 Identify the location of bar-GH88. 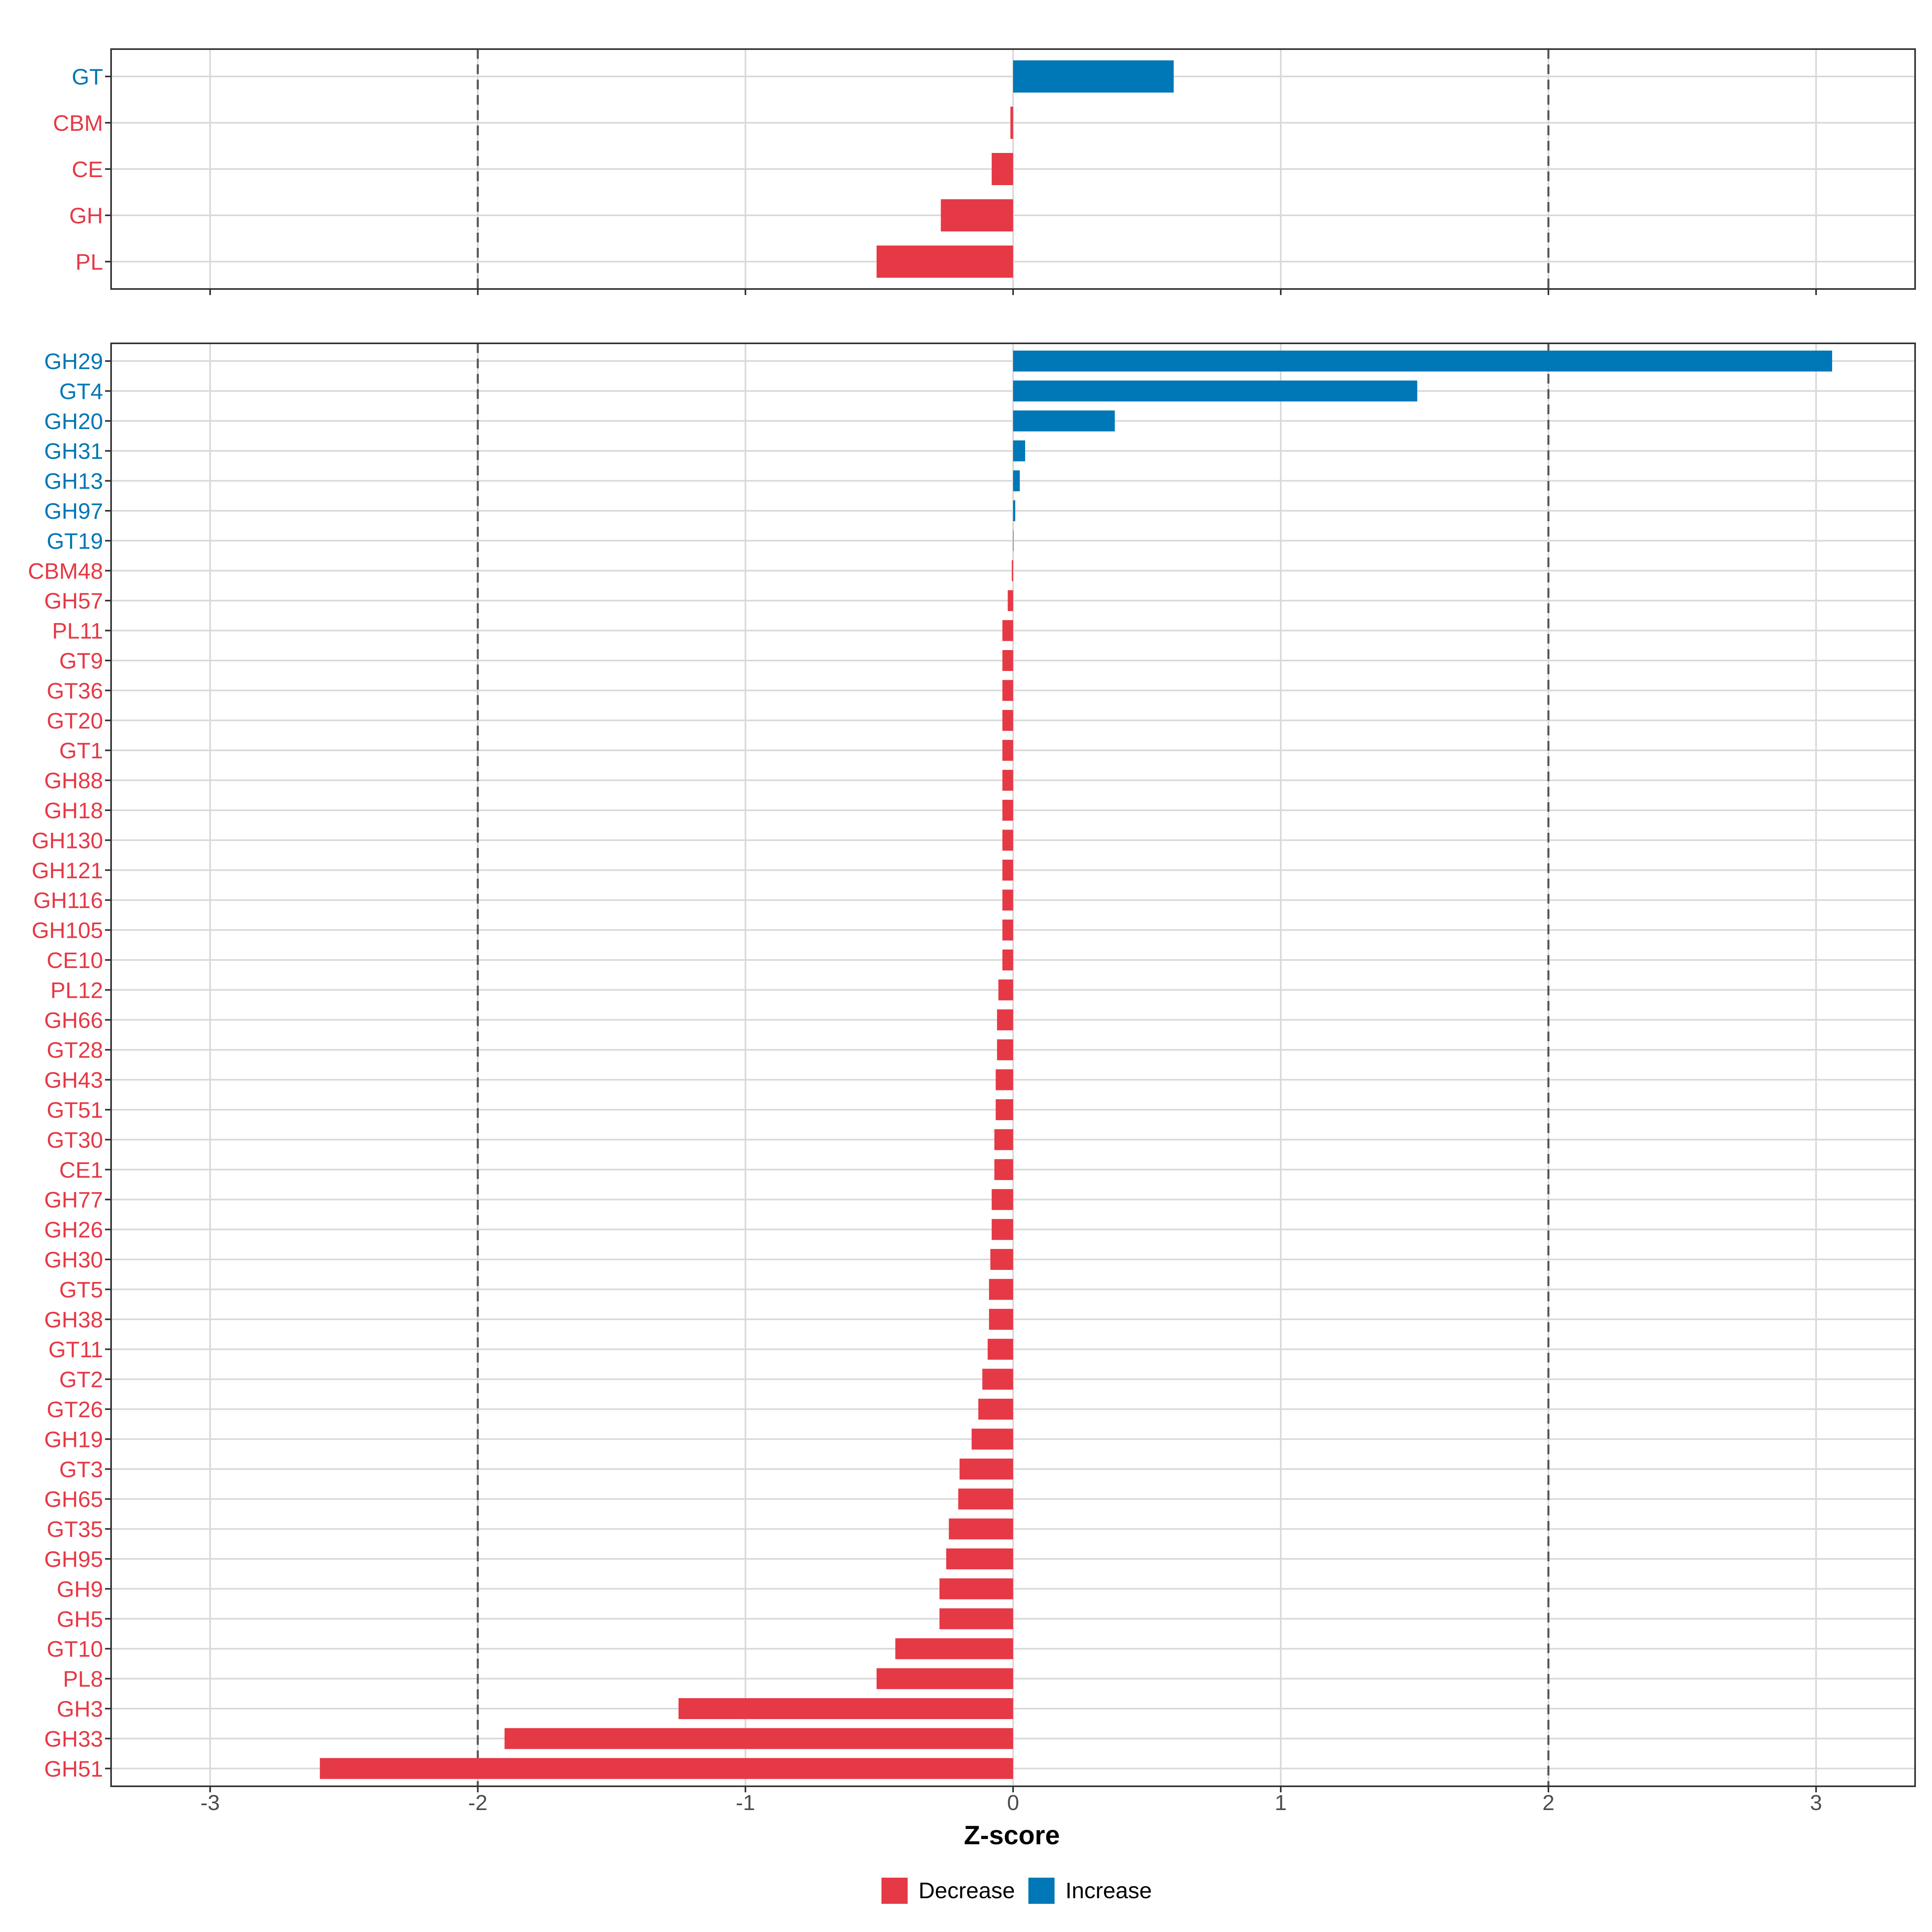
(1007, 780).